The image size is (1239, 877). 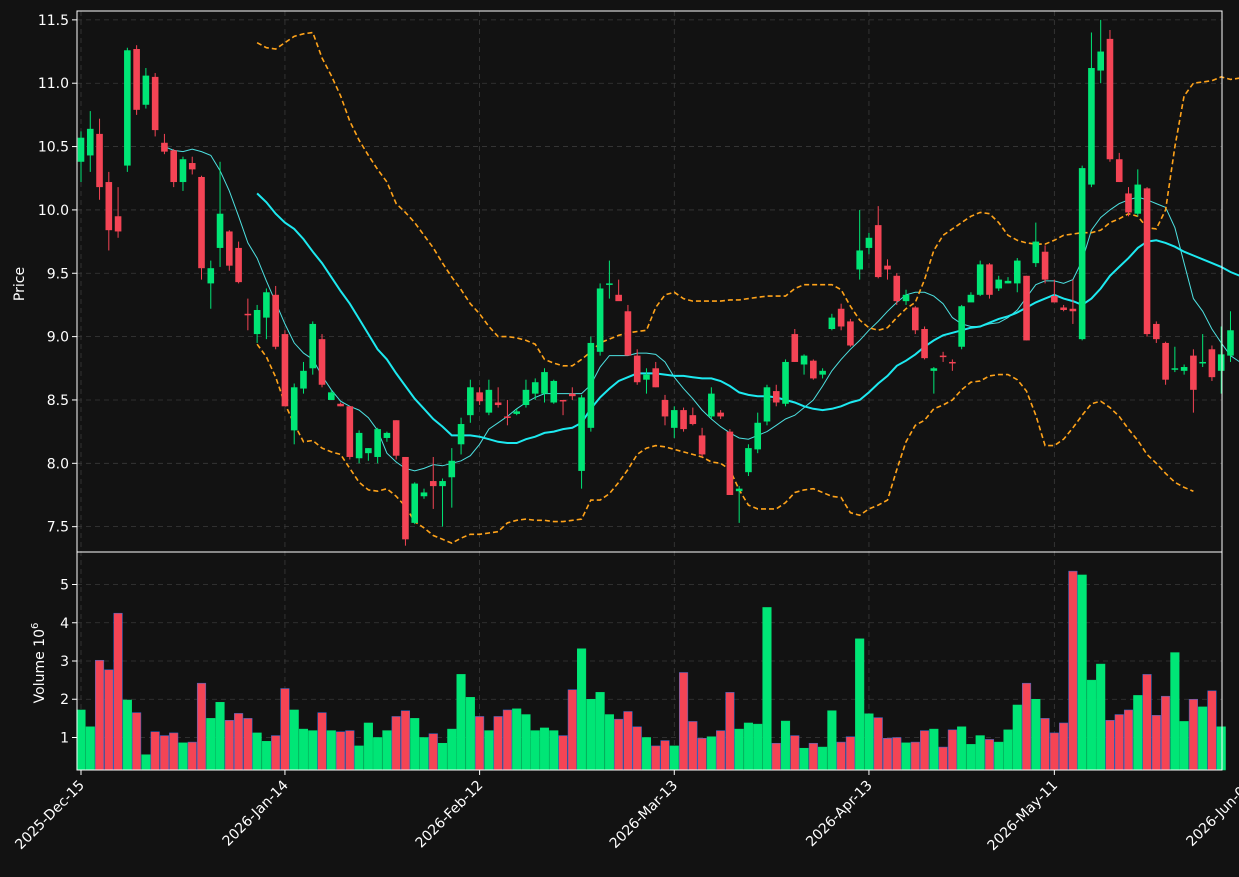 What do you see at coordinates (53, 211) in the screenshot?
I see `price-tick-label: 10.0` at bounding box center [53, 211].